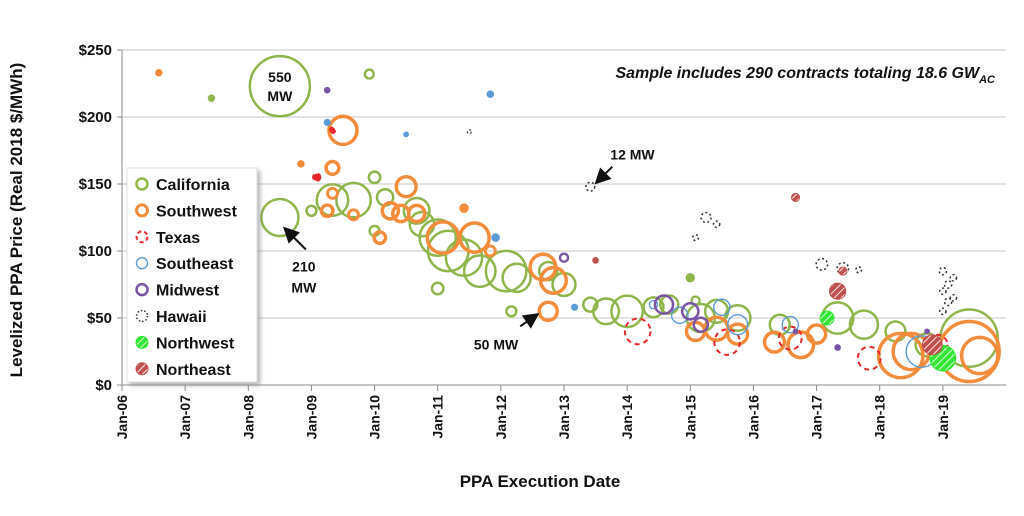  Describe the element at coordinates (604, 175) in the screenshot. I see `annotation-12mw-arrow` at that location.